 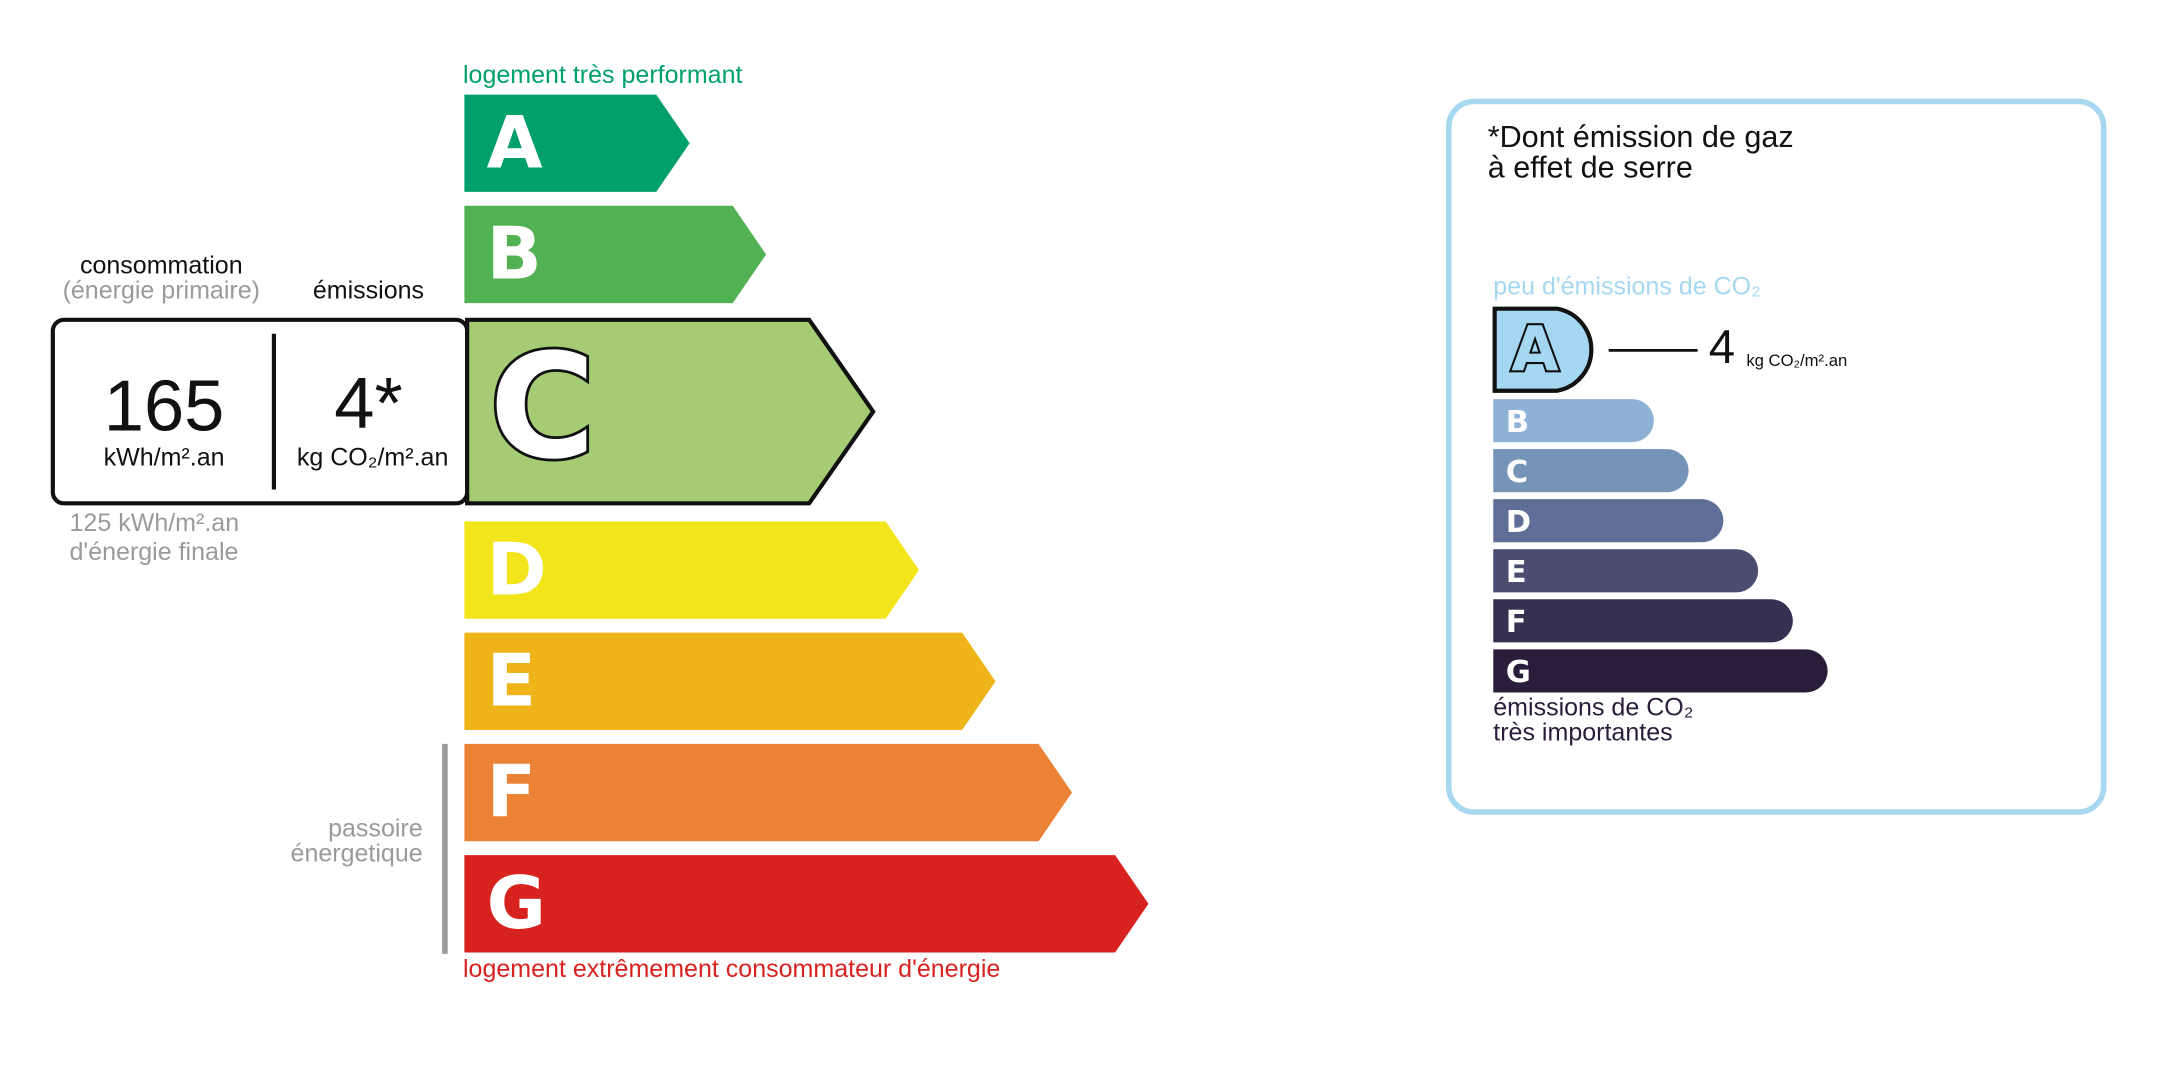 I want to click on ghg-class-marker, so click(x=1543, y=349).